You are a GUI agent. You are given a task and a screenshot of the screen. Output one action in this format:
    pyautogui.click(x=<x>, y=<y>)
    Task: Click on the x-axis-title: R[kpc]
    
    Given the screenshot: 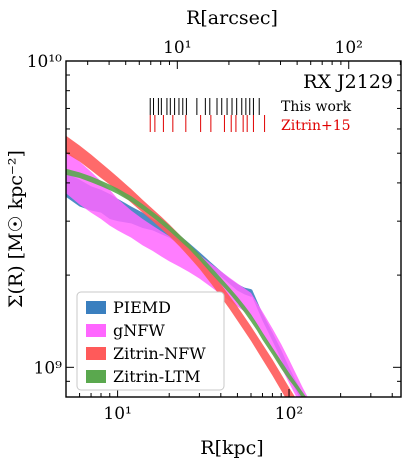 What is the action you would take?
    pyautogui.click(x=231, y=448)
    